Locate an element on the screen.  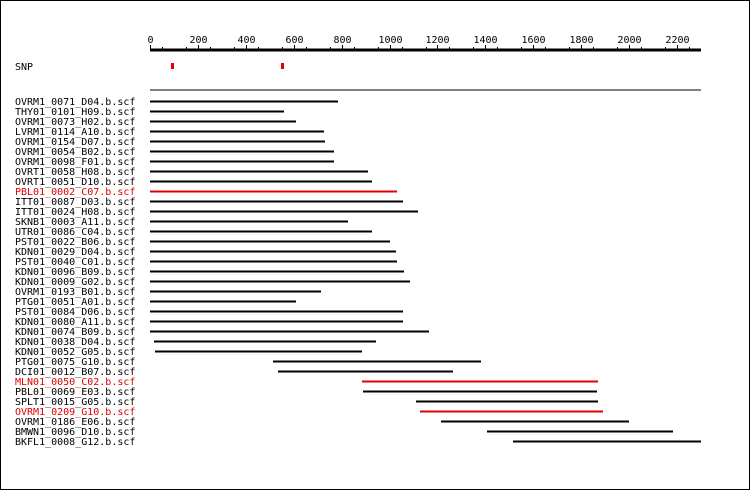
read-label: OVRT1_0051_D10.b.scf is located at coordinates (75, 182).